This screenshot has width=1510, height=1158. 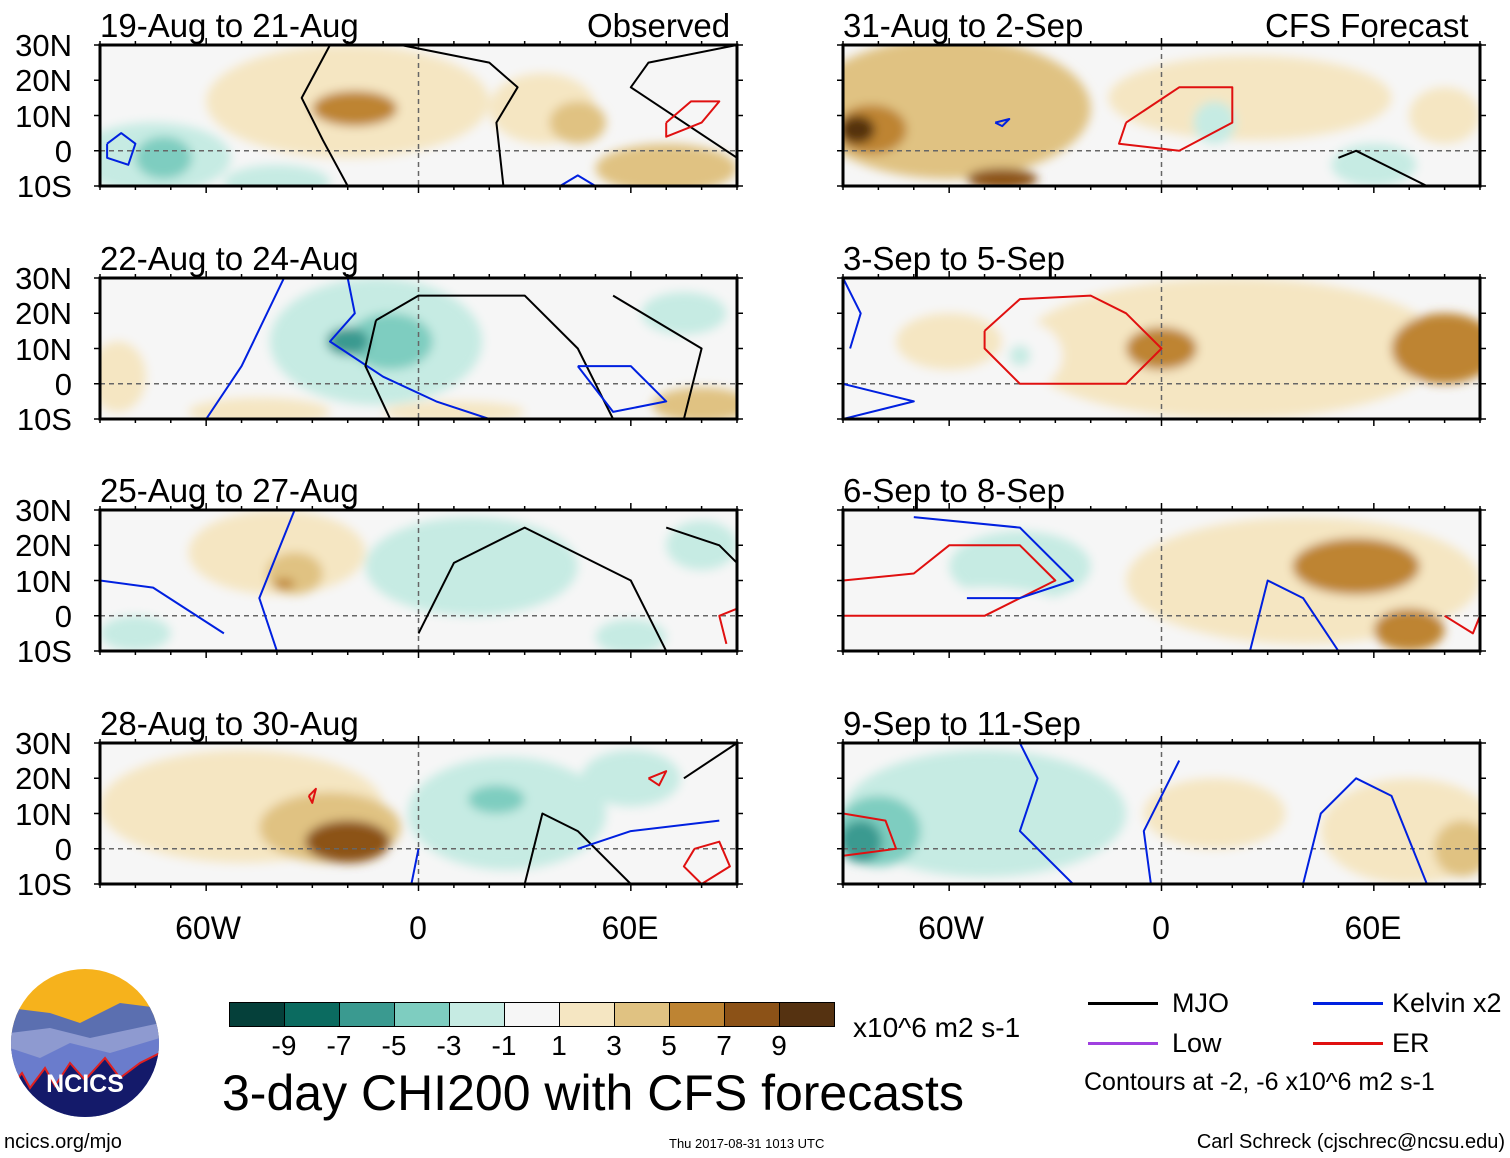 I want to click on kelvin-legend-line, so click(x=1348, y=1003).